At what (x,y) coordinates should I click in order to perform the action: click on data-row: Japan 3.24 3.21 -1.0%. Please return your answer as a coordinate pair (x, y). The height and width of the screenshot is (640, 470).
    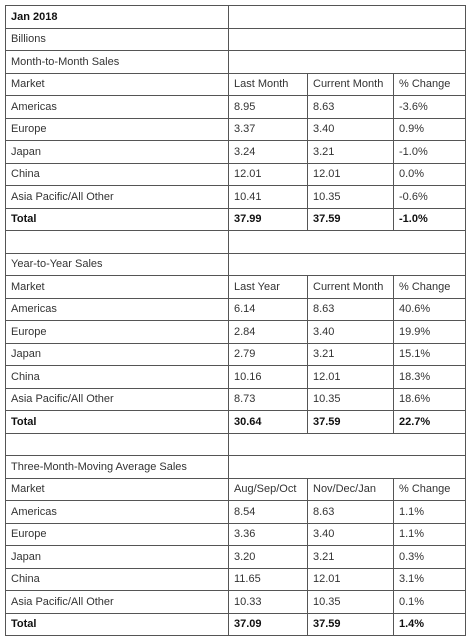
    Looking at the image, I should click on (235, 152).